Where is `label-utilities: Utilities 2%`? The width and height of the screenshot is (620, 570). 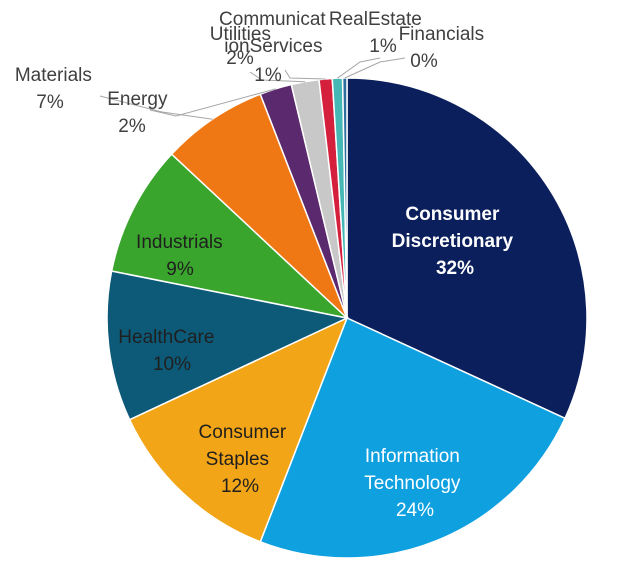
label-utilities: Utilities 2% is located at coordinates (243, 46).